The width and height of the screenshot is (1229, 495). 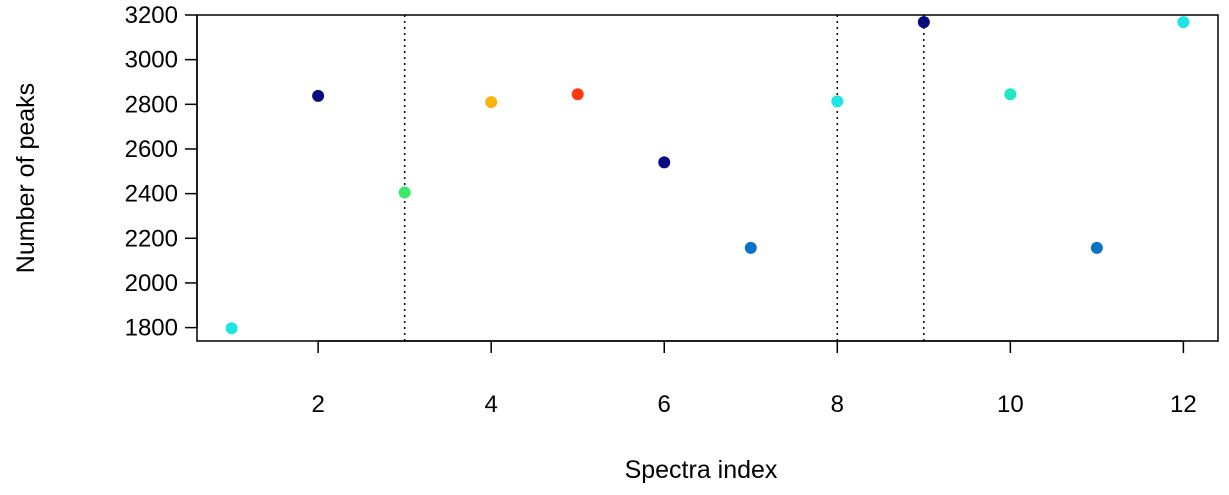 I want to click on x-tick-label: 10, so click(x=1010, y=404).